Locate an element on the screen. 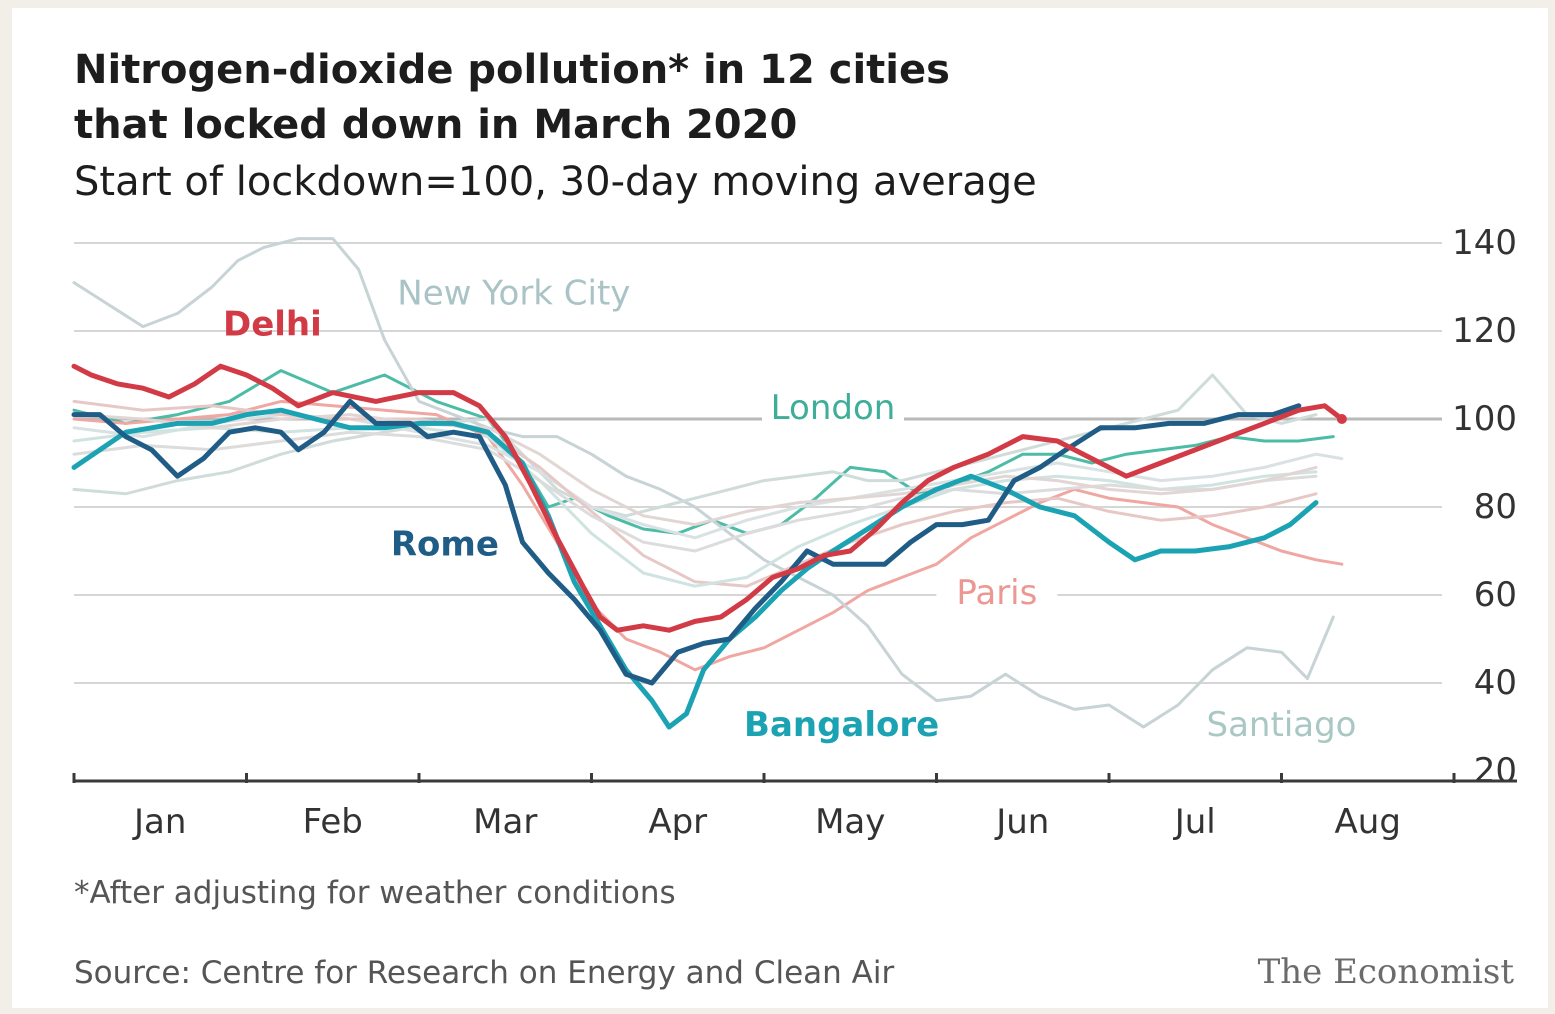 The height and width of the screenshot is (1014, 1555). label-rome: Rome is located at coordinates (445, 544).